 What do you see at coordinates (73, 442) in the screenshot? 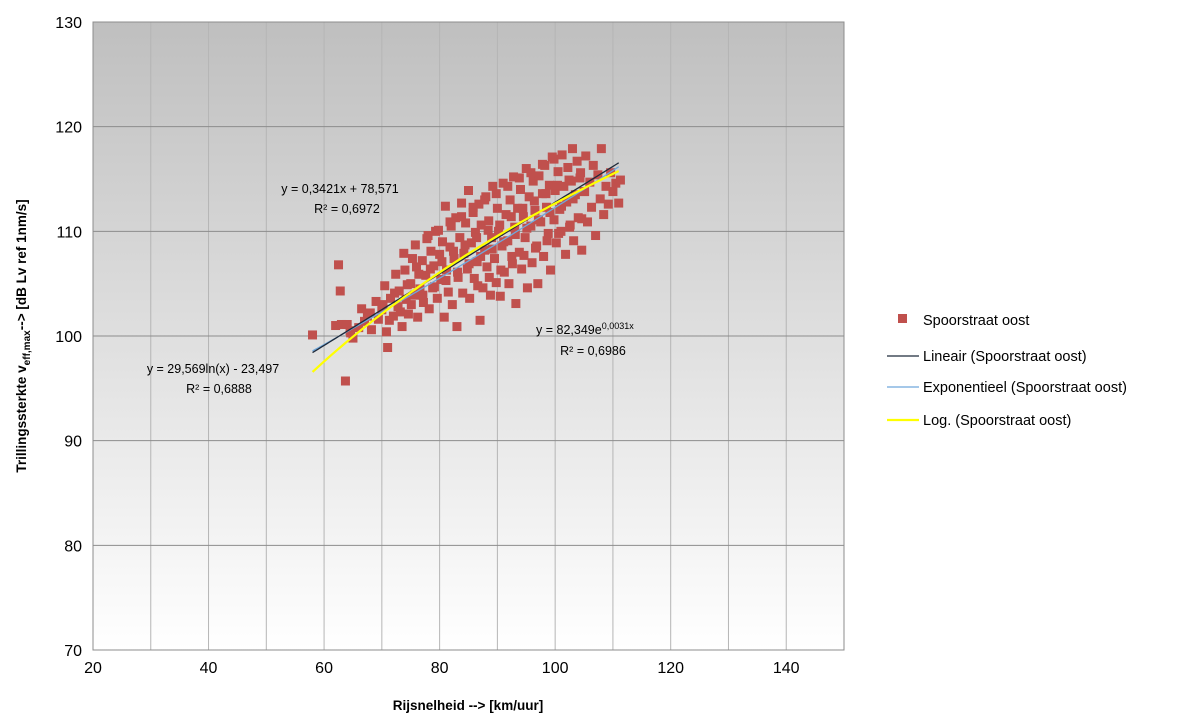
I see `y-tick-label: 90` at bounding box center [73, 442].